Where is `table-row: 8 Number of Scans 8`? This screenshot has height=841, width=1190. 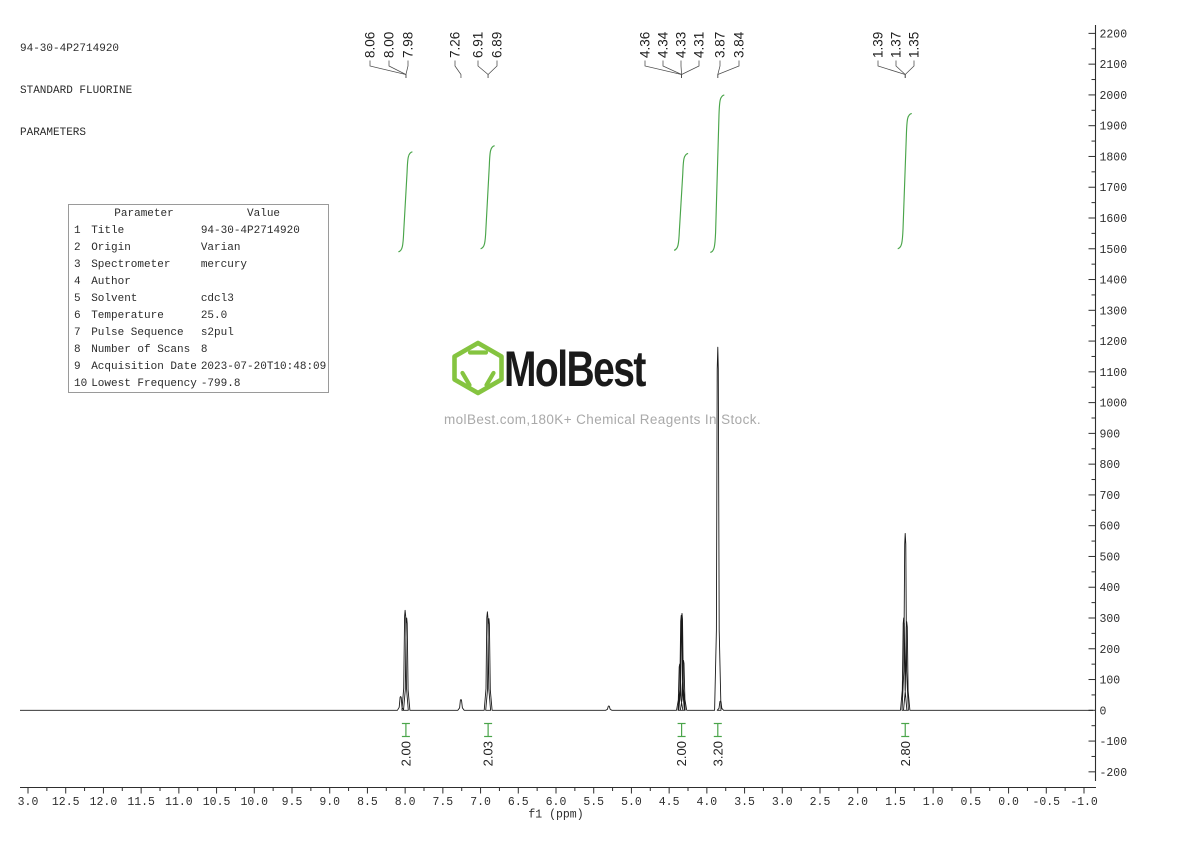 table-row: 8 Number of Scans 8 is located at coordinates (141, 349).